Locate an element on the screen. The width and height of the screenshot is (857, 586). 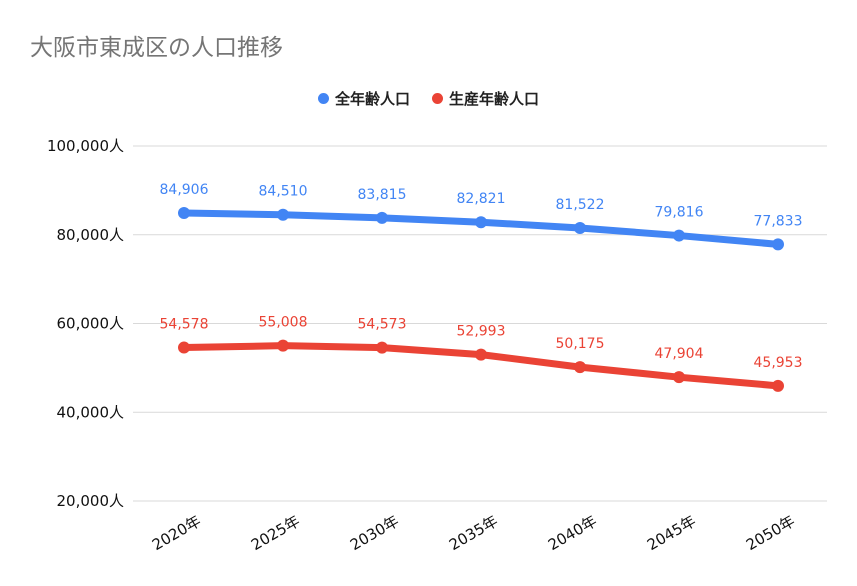
data-label: 50,175 is located at coordinates (580, 344).